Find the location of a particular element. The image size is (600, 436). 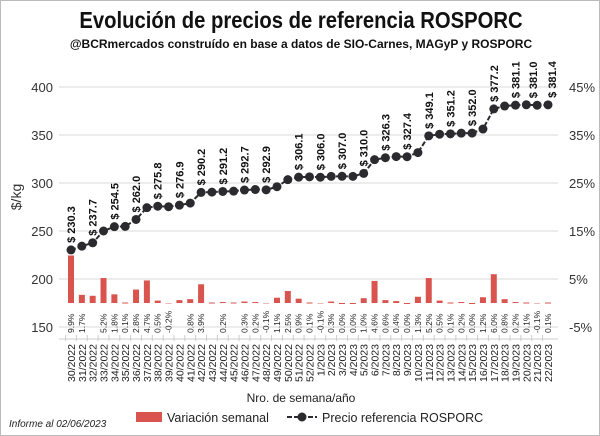

x-tick-label: 31/2022 is located at coordinates (83, 363).